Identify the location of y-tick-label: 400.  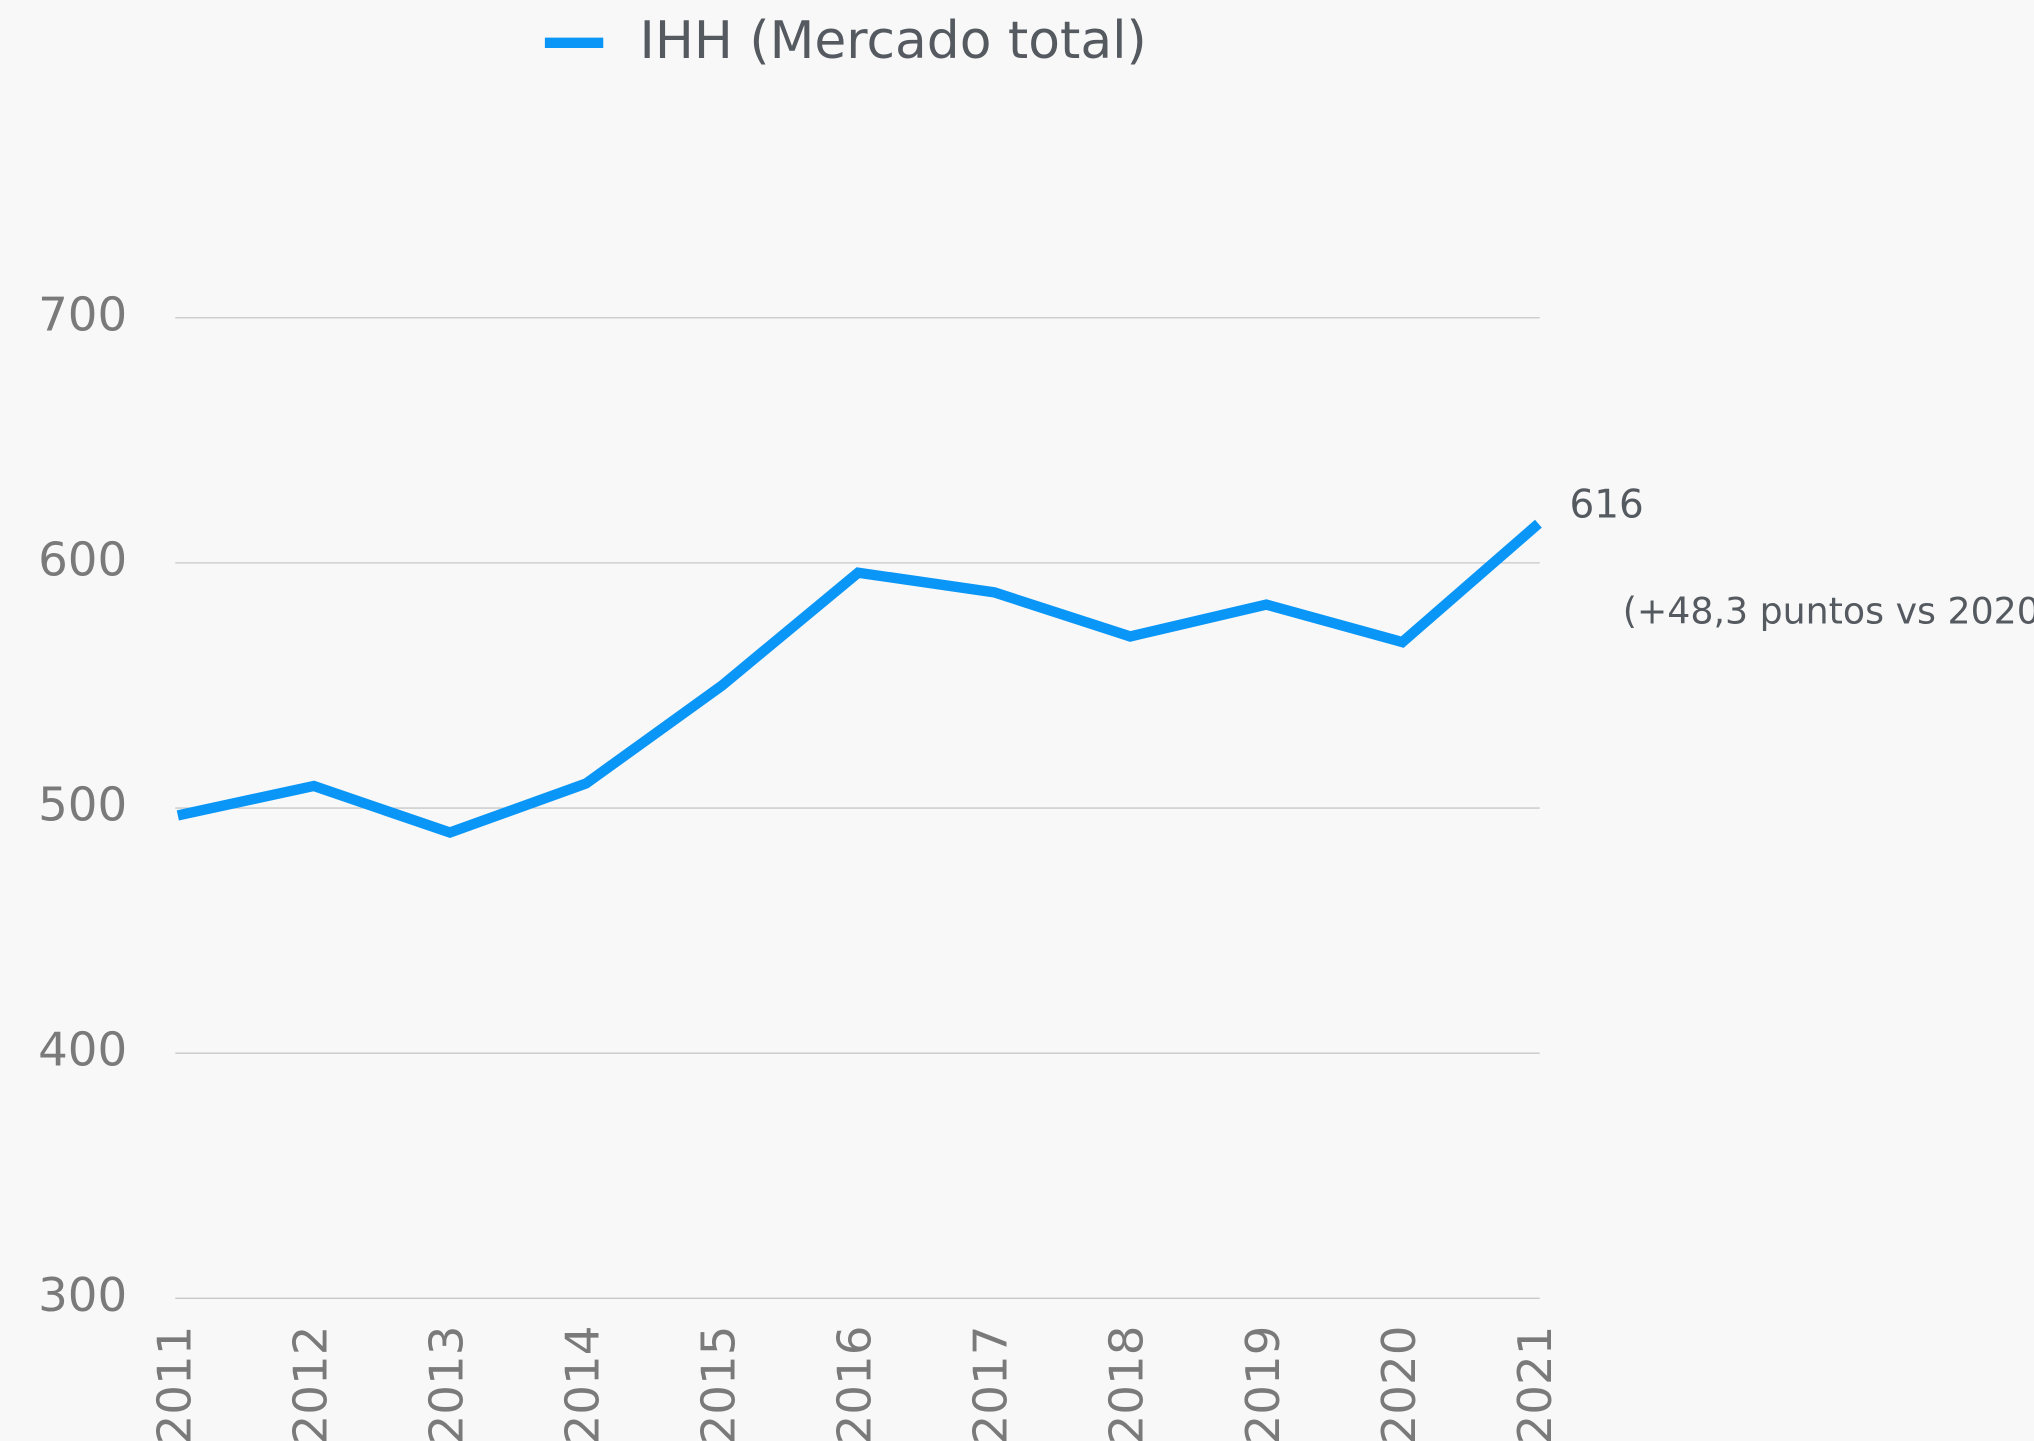
(82, 1051).